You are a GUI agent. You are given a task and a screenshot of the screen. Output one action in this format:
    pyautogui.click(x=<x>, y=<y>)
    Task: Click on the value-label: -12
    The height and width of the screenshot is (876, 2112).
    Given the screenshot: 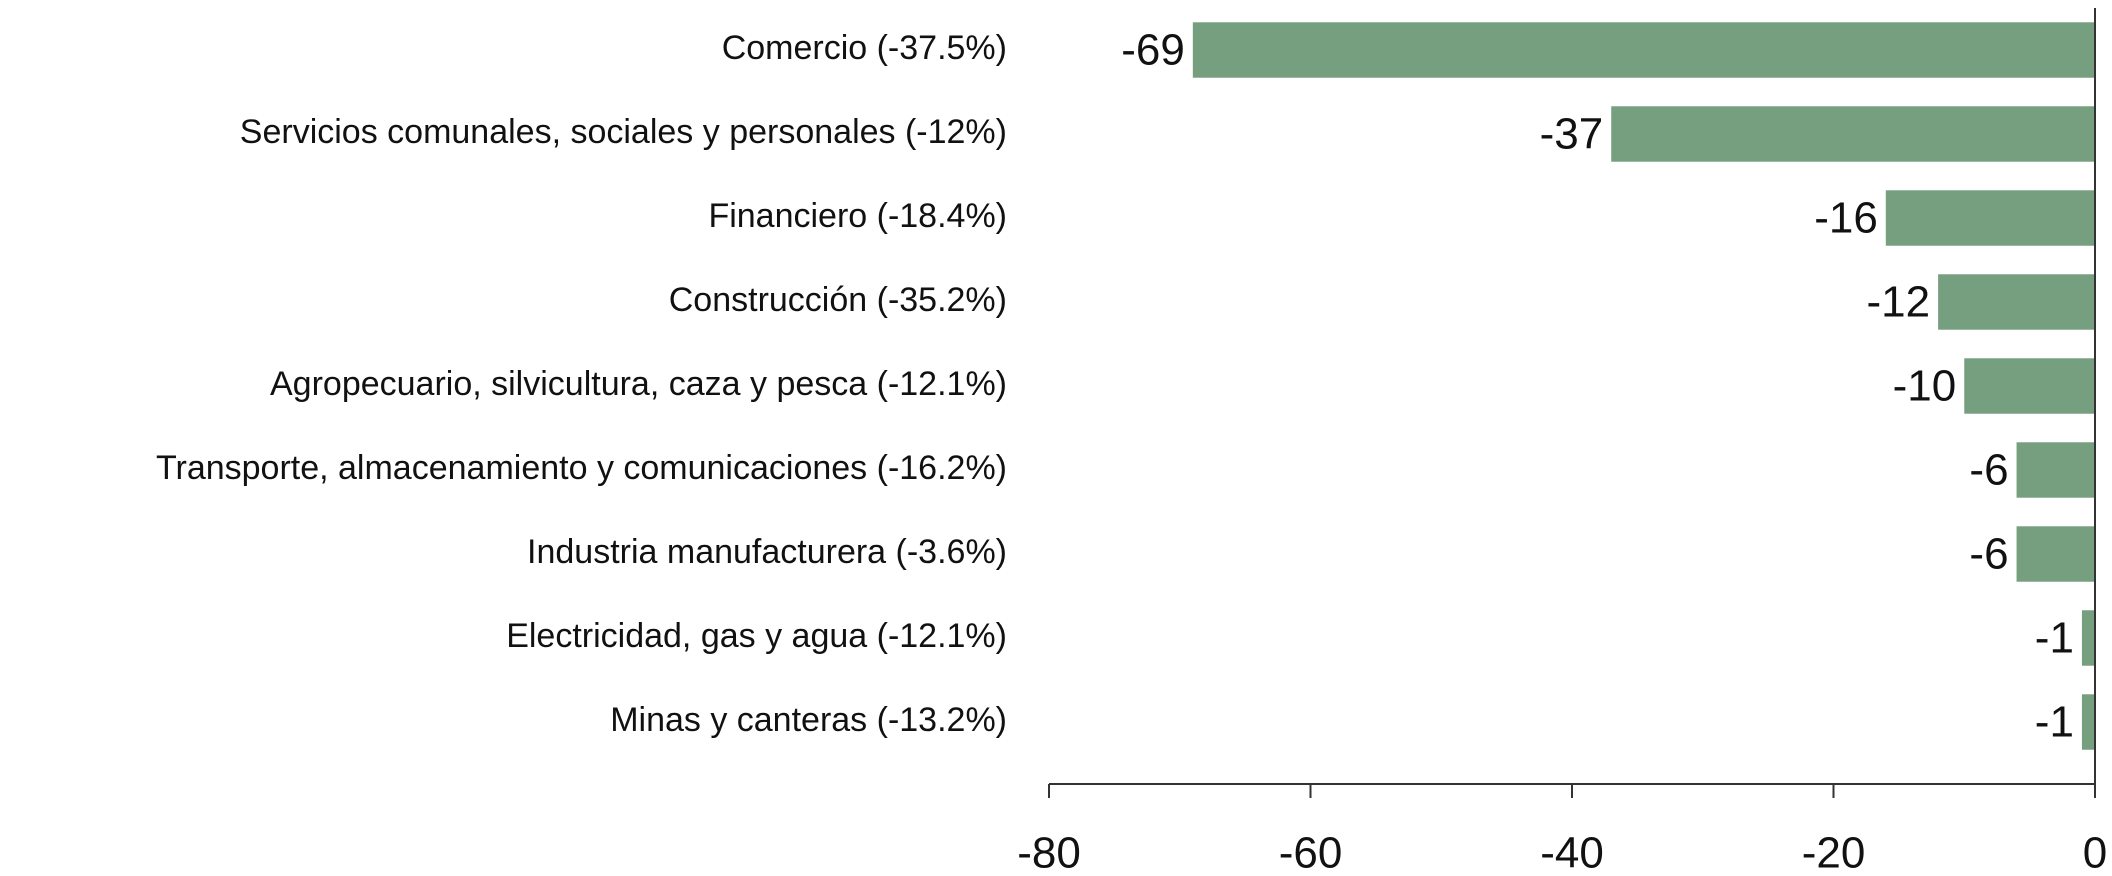 What is the action you would take?
    pyautogui.click(x=1899, y=302)
    